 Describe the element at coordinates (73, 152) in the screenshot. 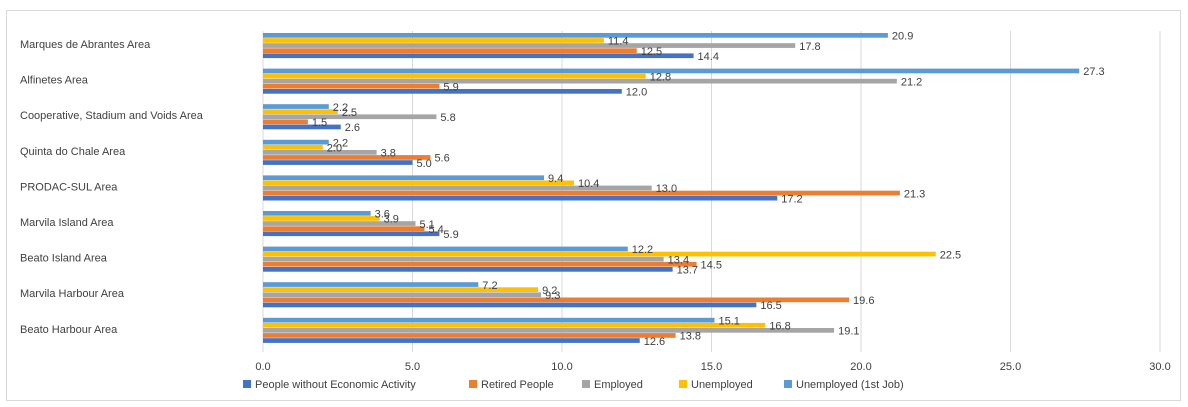

I see `category-label: Quinta do Chale Area` at that location.